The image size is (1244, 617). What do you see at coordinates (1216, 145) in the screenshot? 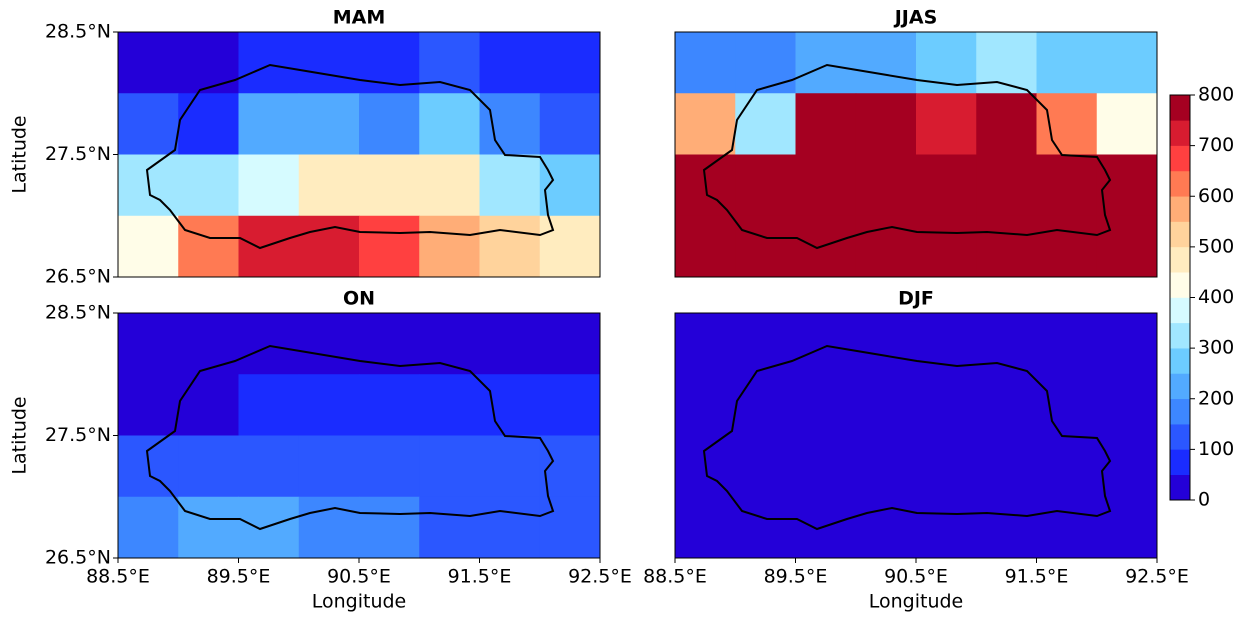
I see `colorbar-tick-label: 700` at bounding box center [1216, 145].